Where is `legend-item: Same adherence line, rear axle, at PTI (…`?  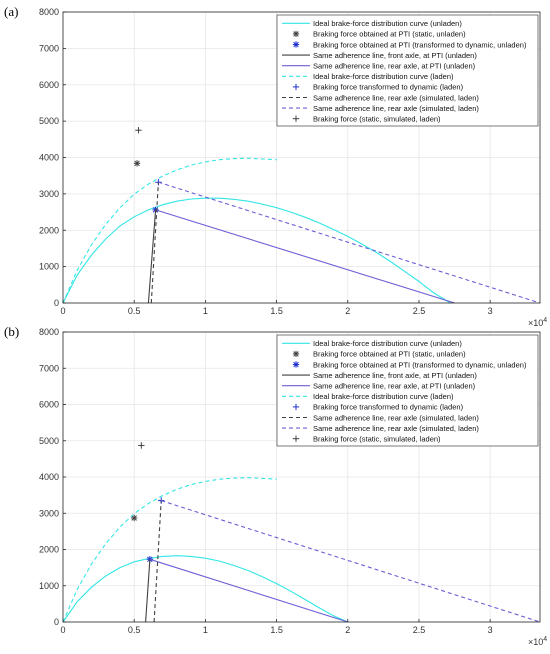
legend-item: Same adherence line, rear axle, at PTI (… is located at coordinates (379, 386).